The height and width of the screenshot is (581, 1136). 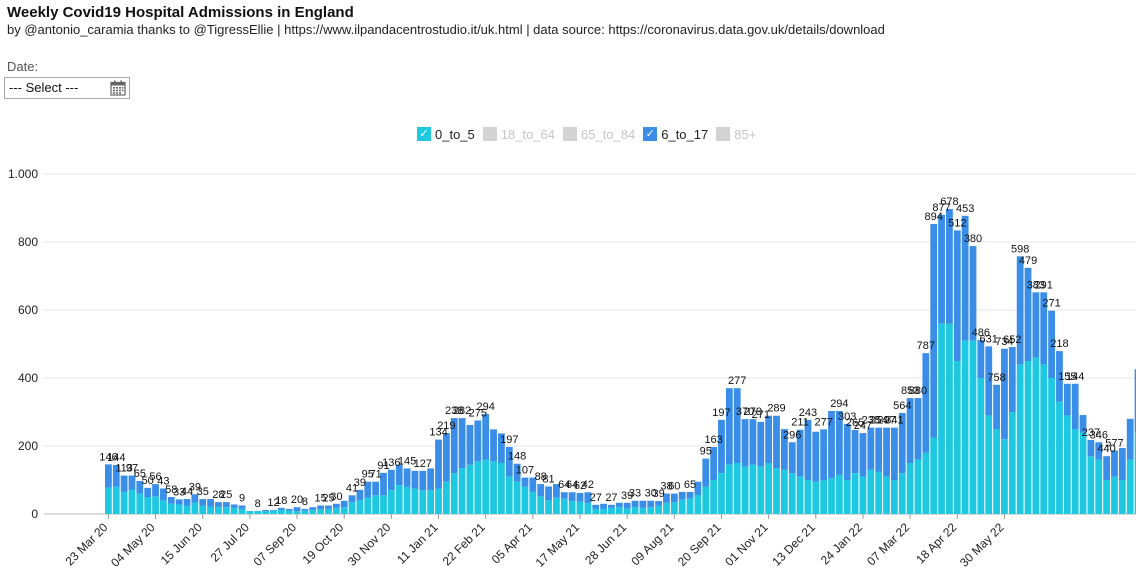 What do you see at coordinates (446, 134) in the screenshot?
I see `legend-item-0-to-5: ✓ 0_to_5` at bounding box center [446, 134].